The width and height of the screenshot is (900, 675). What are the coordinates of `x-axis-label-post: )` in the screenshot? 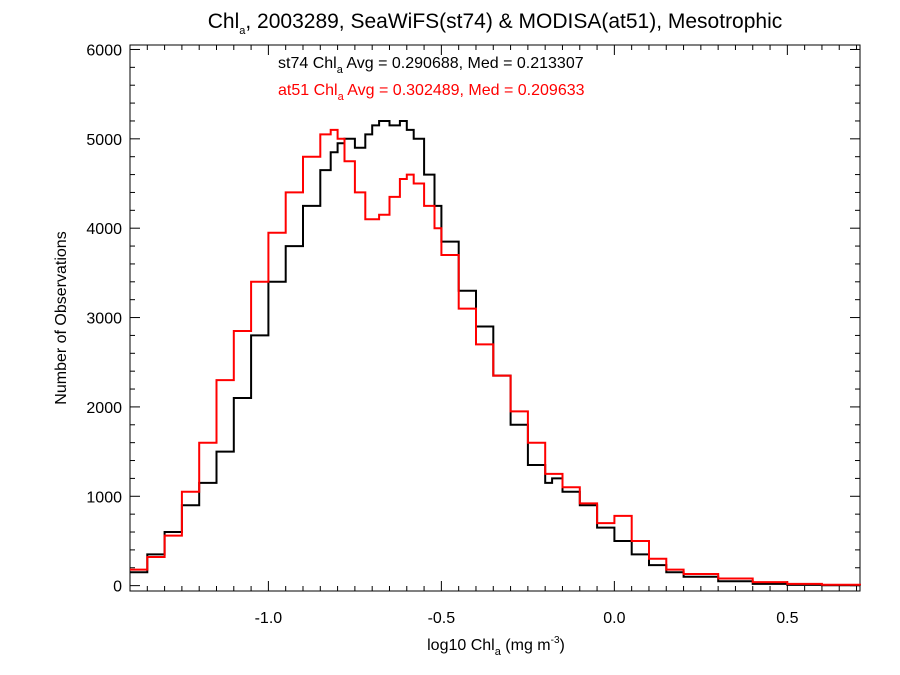 It's located at (562, 645).